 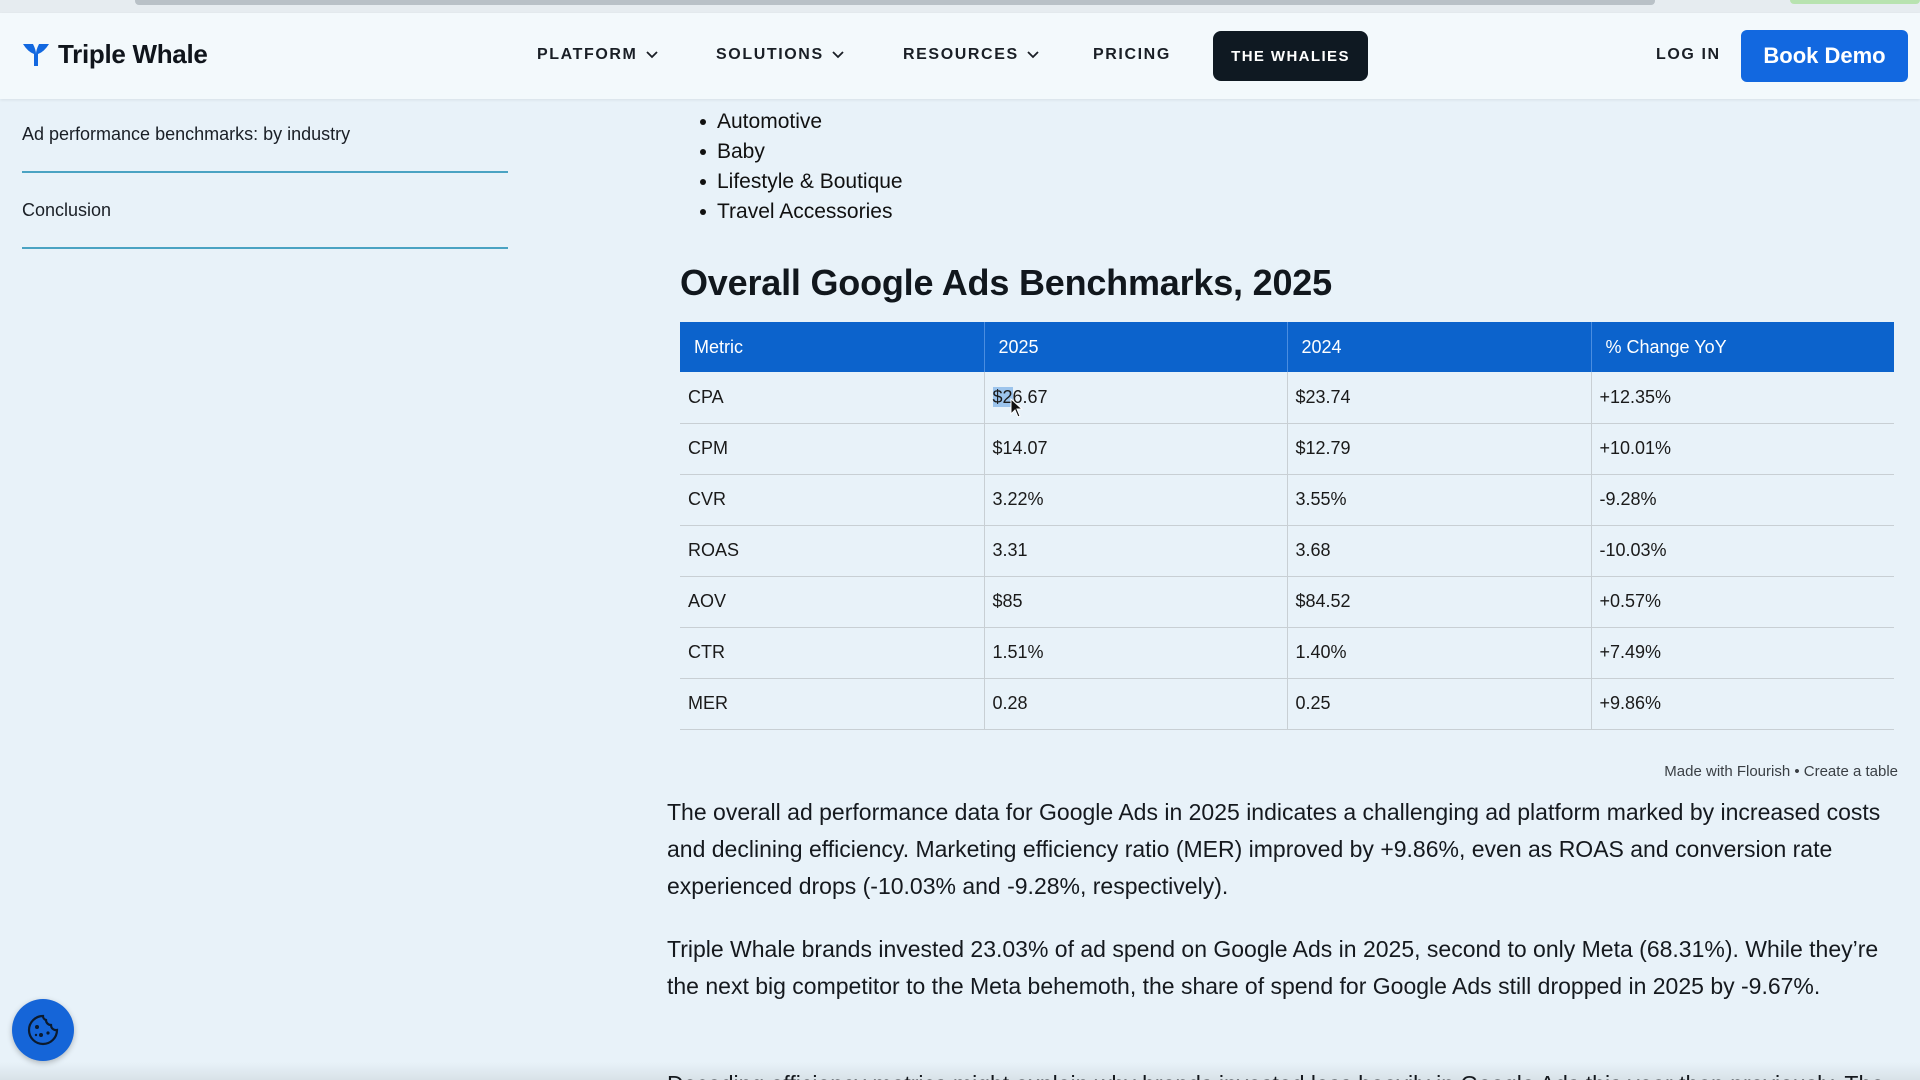 What do you see at coordinates (1439, 500) in the screenshot?
I see `value-2024-cell: 3.55%` at bounding box center [1439, 500].